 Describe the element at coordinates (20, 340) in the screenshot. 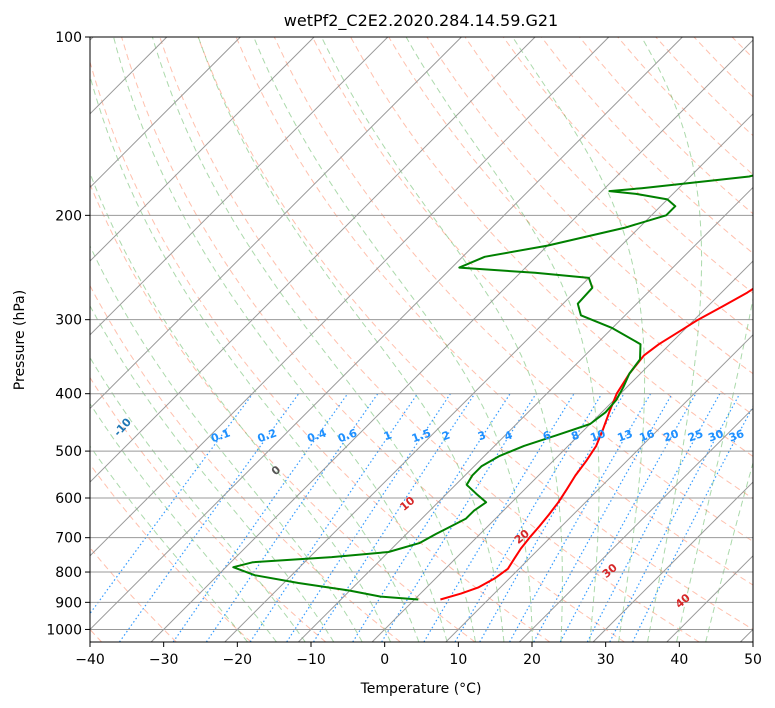

I see `y-axis-label: Pressure (hPa)` at that location.